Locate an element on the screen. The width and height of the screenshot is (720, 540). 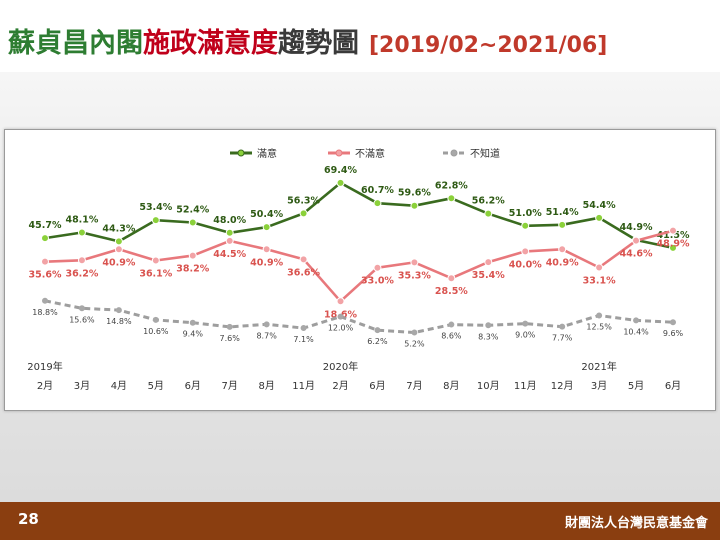
x-tick-label-9: 6月 is located at coordinates (377, 386).